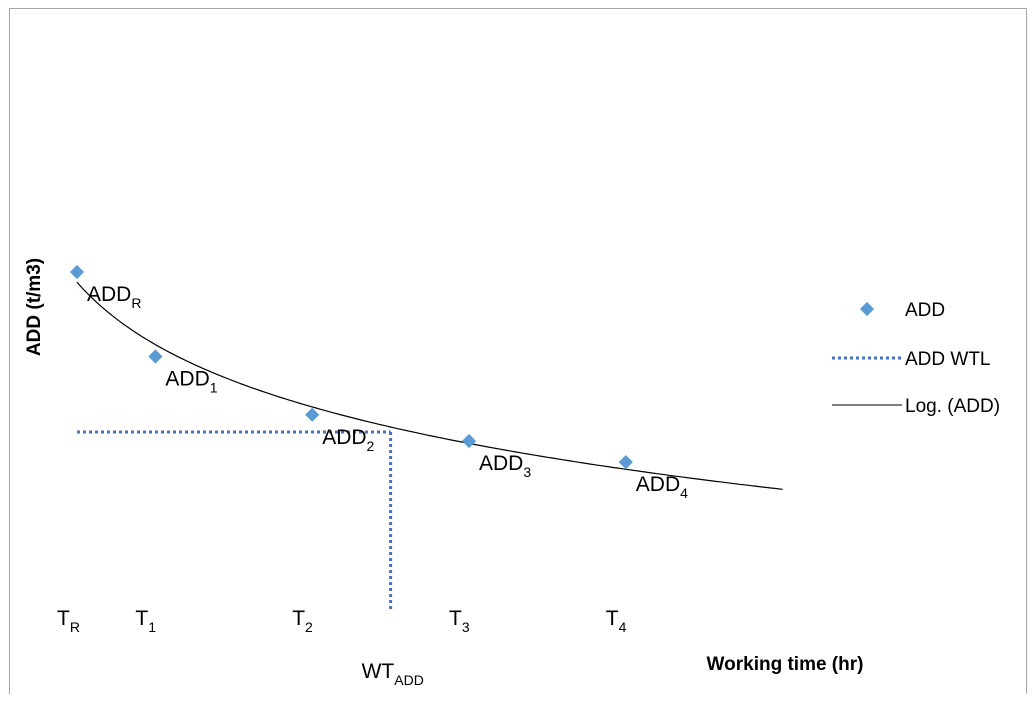 Image resolution: width=1036 pixels, height=702 pixels. I want to click on legend-item-add: ADD, so click(902, 310).